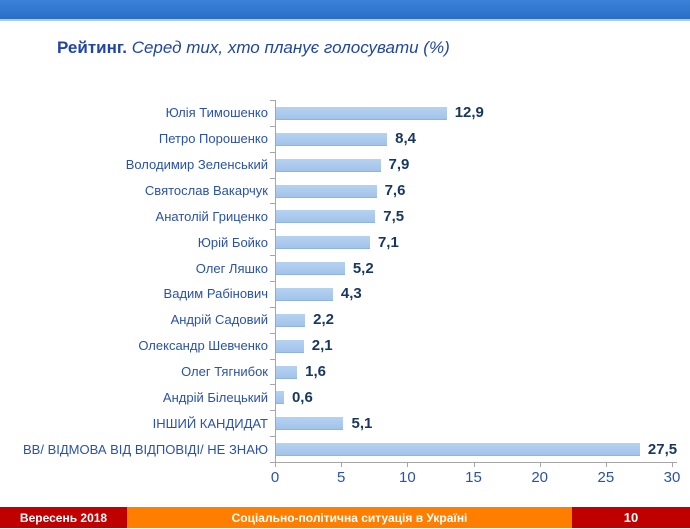  Describe the element at coordinates (216, 113) in the screenshot. I see `category-label: Юлія Тимошенко` at that location.